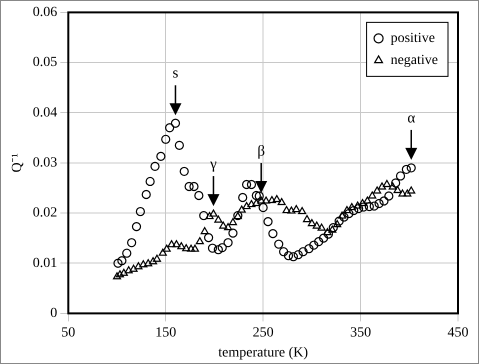 The height and width of the screenshot is (364, 479). Describe the element at coordinates (45, 263) in the screenshot. I see `y-tick-label: 0.01` at that location.